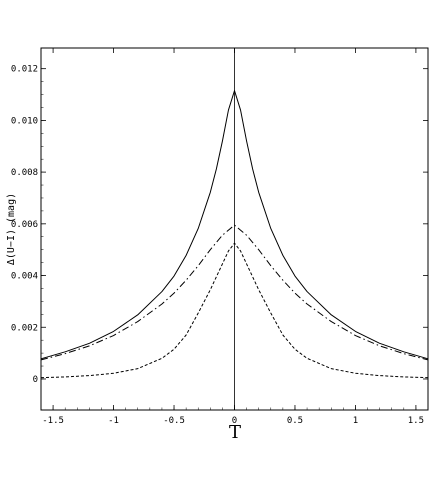 The image size is (436, 491). What do you see at coordinates (24, 225) in the screenshot?
I see `y-tick-label: 0.006` at bounding box center [24, 225].